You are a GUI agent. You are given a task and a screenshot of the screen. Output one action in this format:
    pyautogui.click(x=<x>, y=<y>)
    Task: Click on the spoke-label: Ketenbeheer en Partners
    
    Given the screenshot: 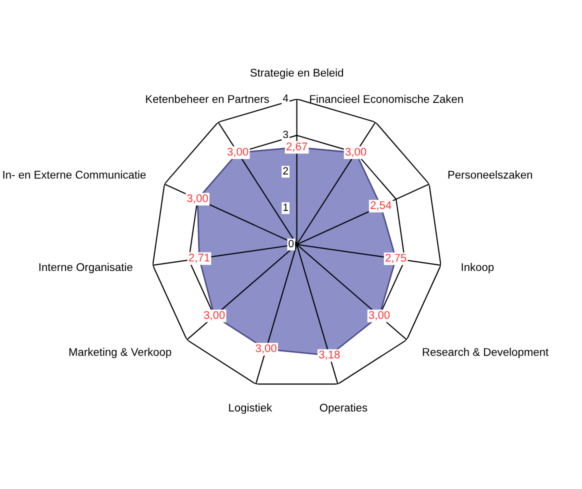 What is the action you would take?
    pyautogui.click(x=207, y=98)
    